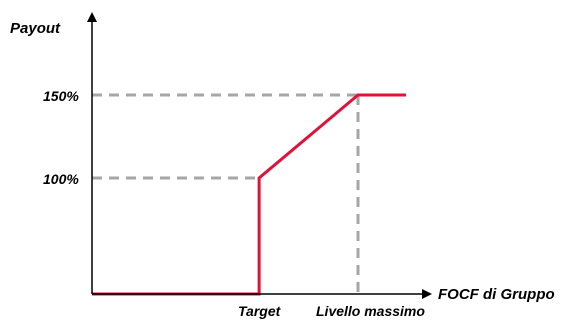  I want to click on x-tick-label-livello-massimo: Livello massimo, so click(370, 311).